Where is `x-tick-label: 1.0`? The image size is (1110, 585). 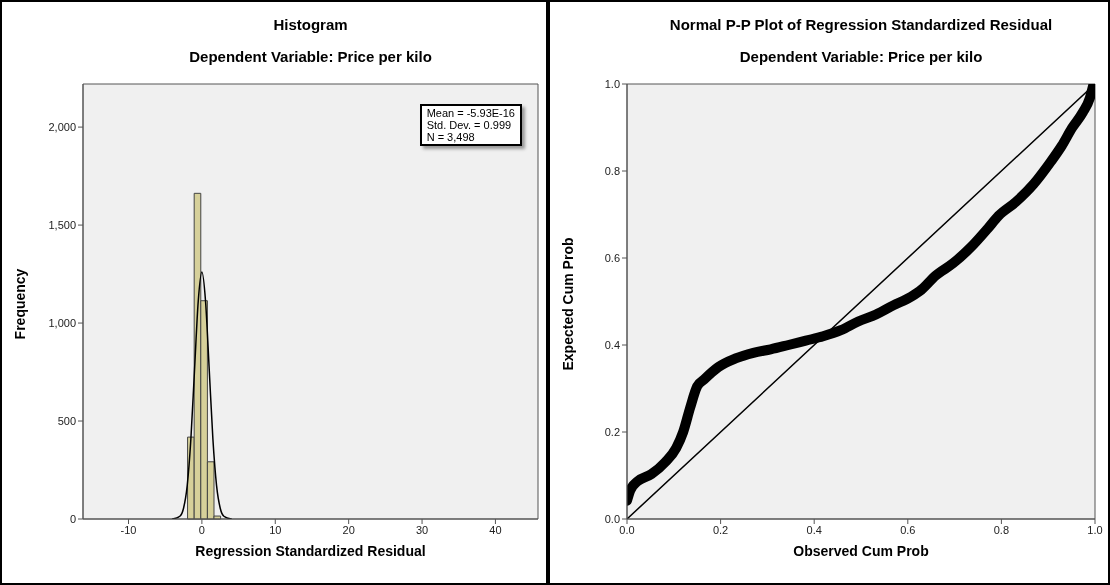
x-tick-label: 1.0 is located at coordinates (1095, 529).